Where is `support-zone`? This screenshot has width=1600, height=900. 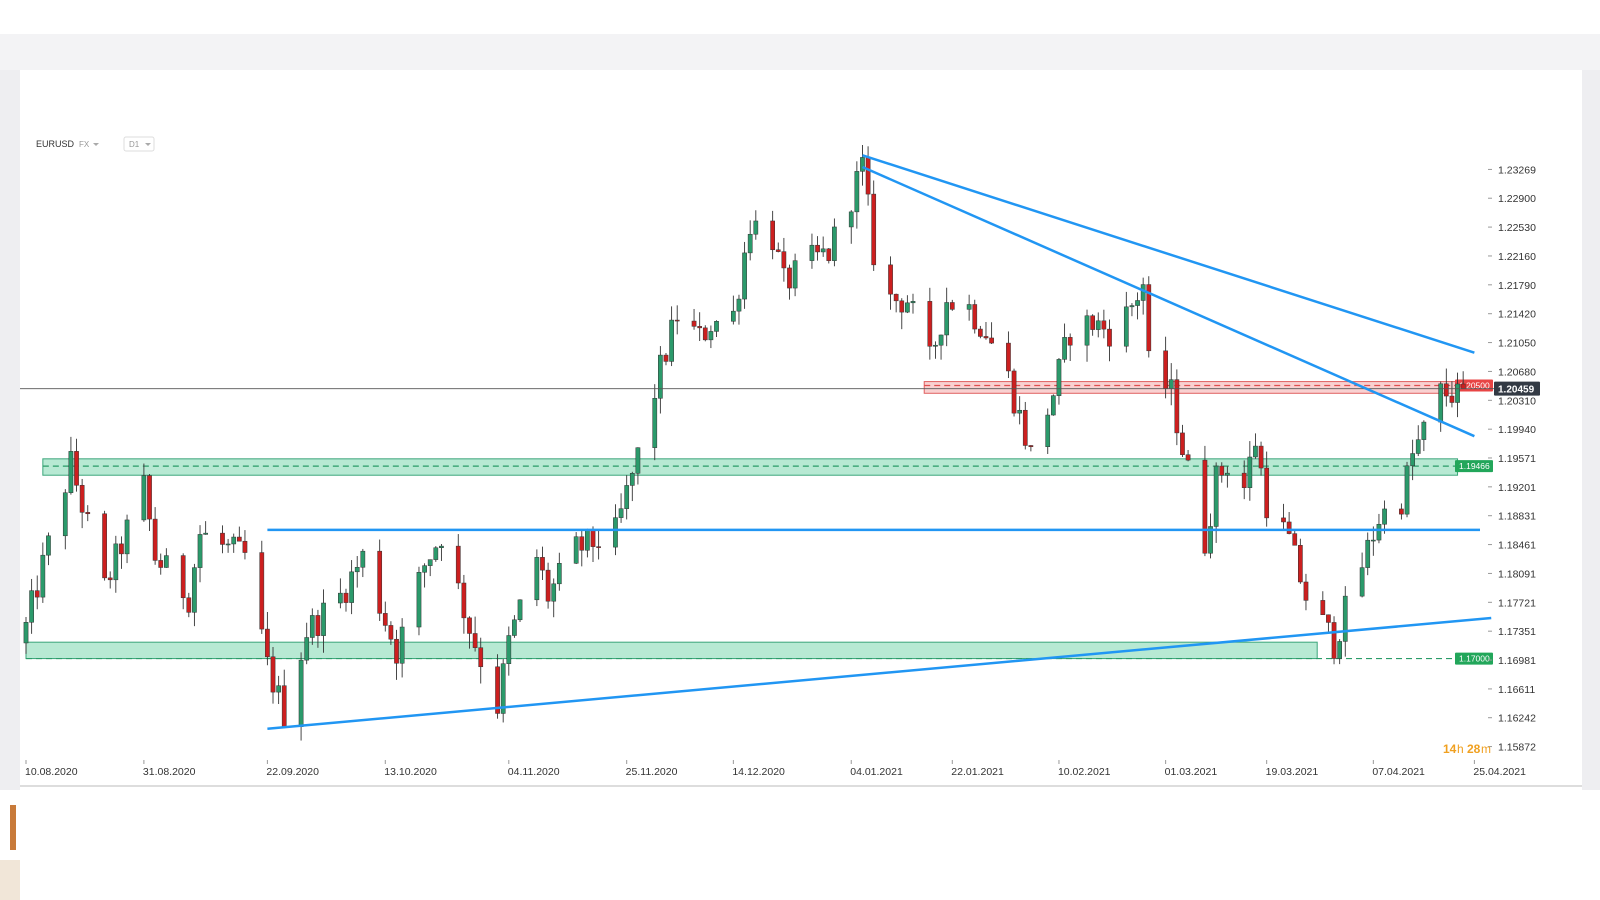 support-zone is located at coordinates (750, 467).